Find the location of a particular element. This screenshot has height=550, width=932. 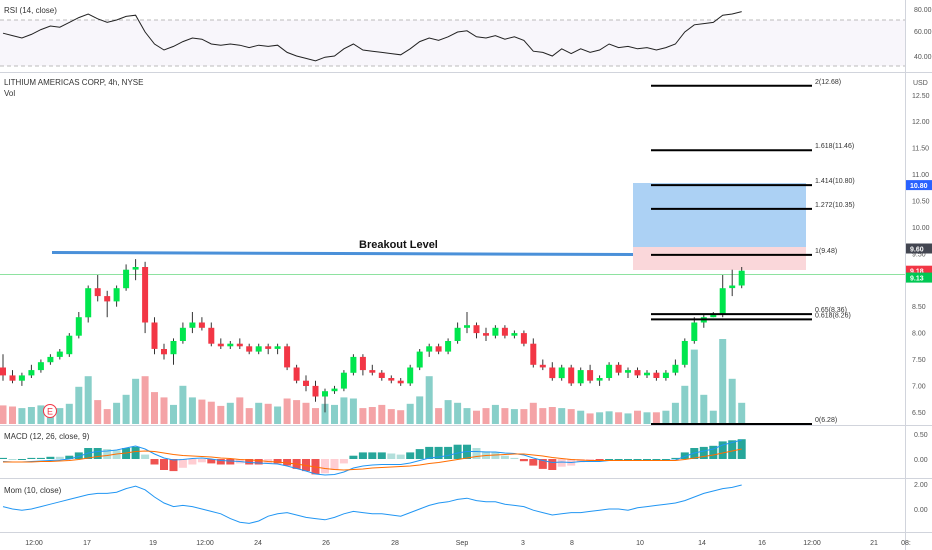

price-tick: 8.00 is located at coordinates (919, 334).